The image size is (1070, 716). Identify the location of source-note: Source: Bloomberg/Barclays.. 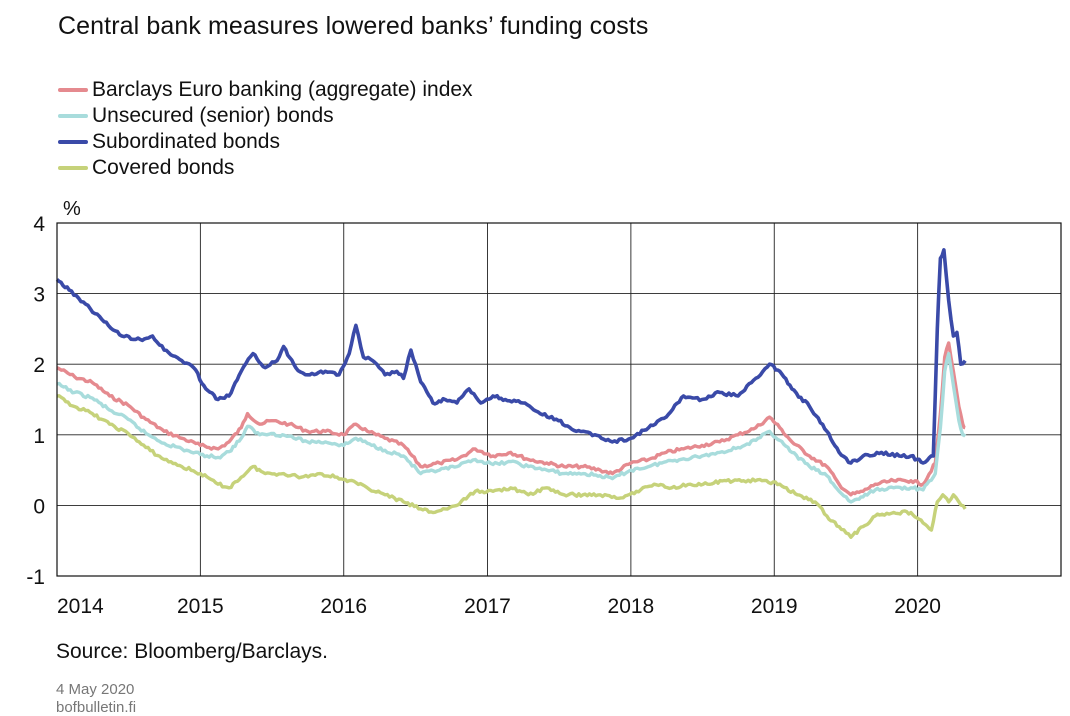
(192, 651).